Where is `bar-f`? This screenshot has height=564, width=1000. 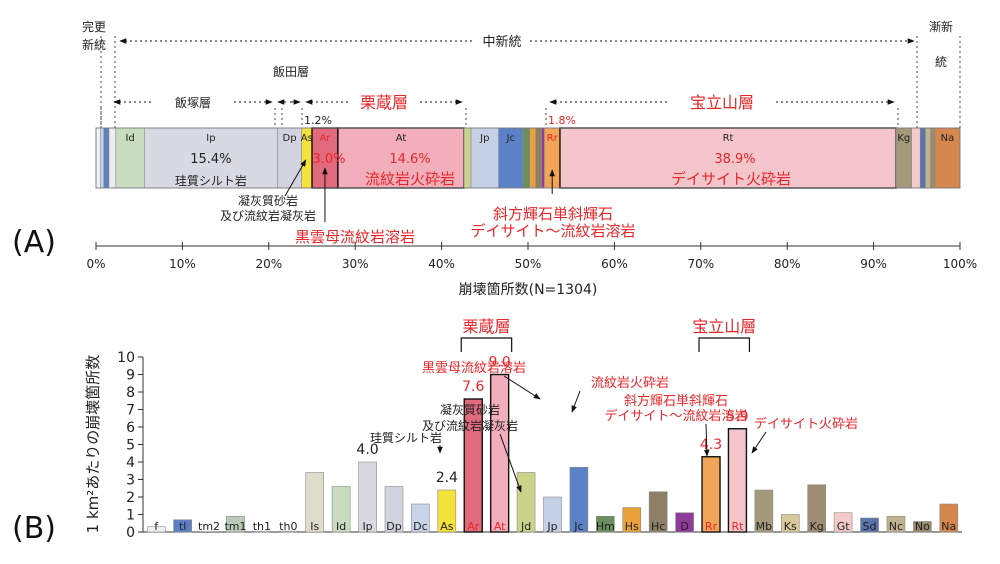
bar-f is located at coordinates (156, 529).